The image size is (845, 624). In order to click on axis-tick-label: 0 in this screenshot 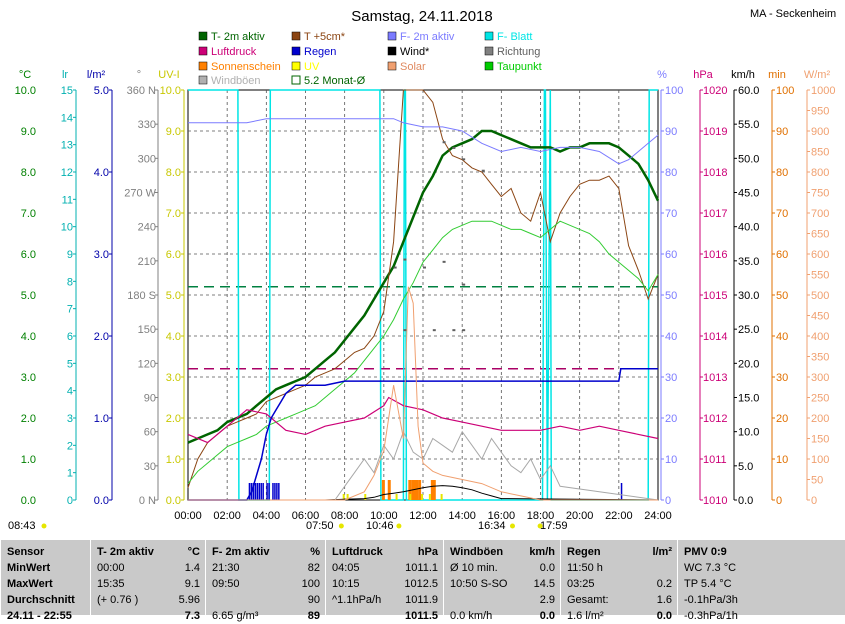, I will do `click(779, 501)`.